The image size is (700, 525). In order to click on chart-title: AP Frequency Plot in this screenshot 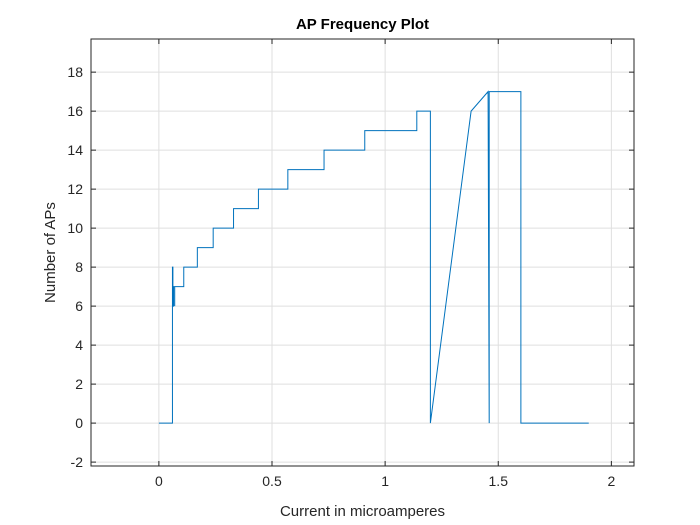, I will do `click(362, 24)`.